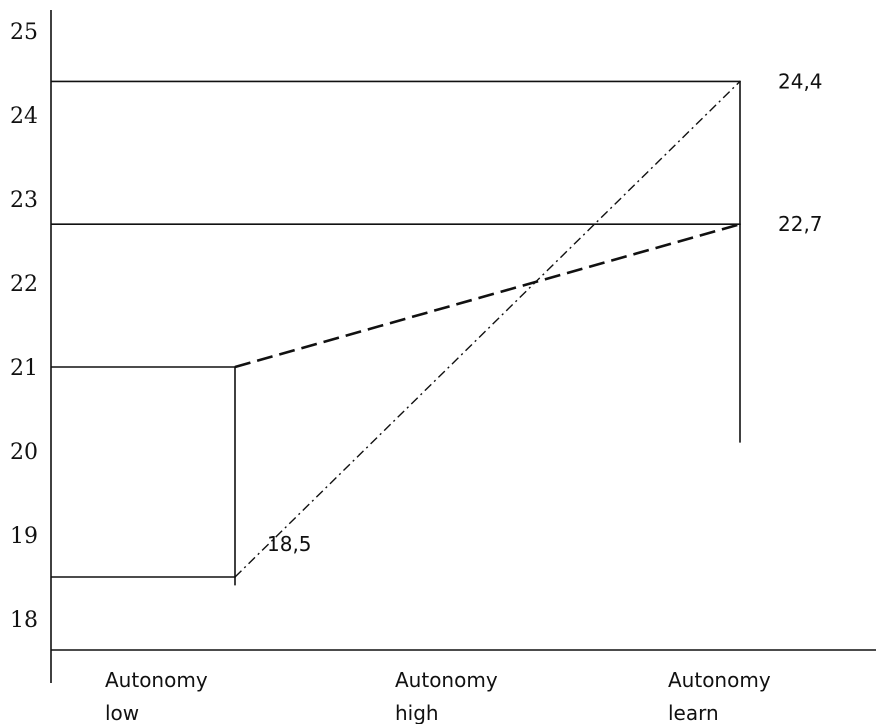  What do you see at coordinates (24, 116) in the screenshot?
I see `y-tick-label: 24` at bounding box center [24, 116].